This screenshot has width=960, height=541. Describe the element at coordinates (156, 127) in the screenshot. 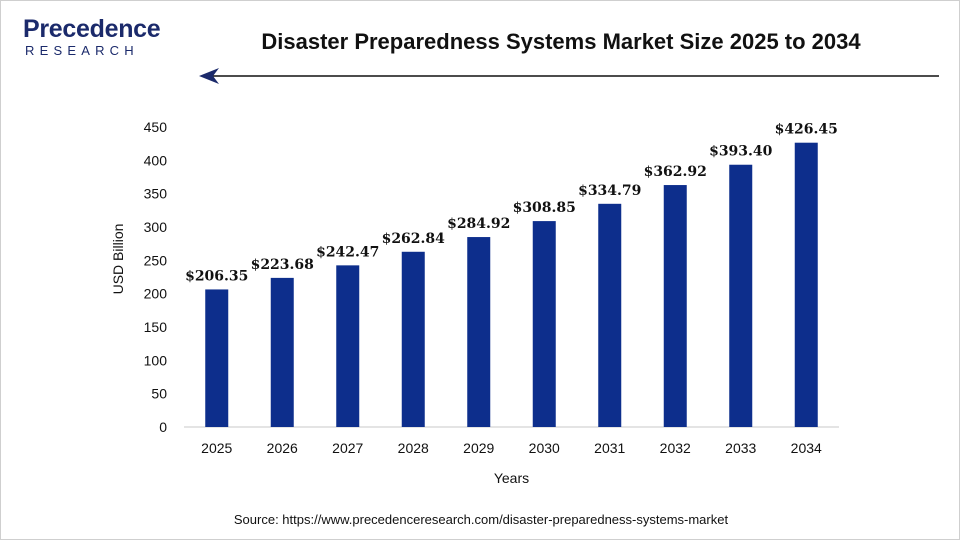

I see `y-tick-label: 450` at that location.